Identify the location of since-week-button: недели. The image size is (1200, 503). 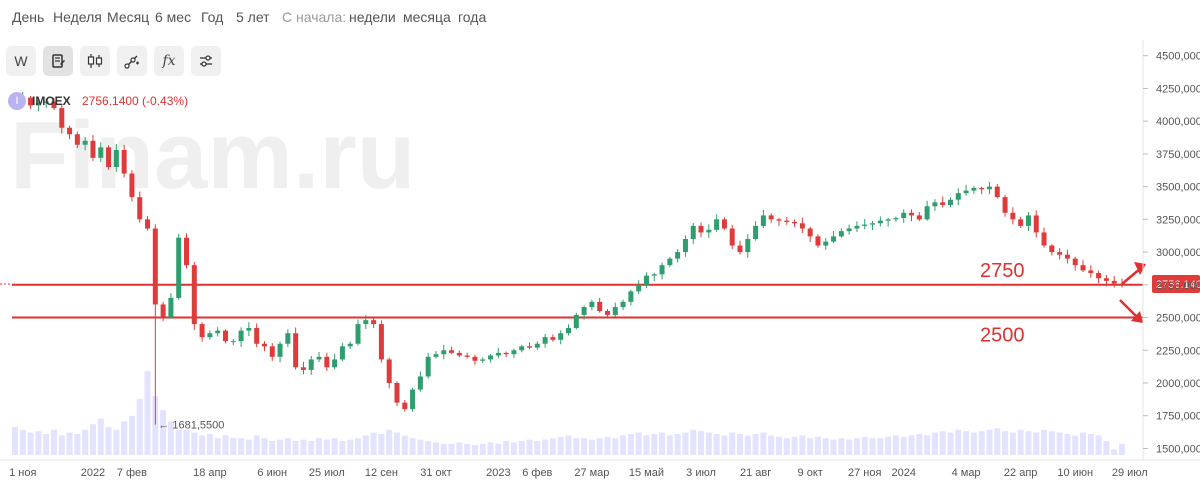
(372, 17).